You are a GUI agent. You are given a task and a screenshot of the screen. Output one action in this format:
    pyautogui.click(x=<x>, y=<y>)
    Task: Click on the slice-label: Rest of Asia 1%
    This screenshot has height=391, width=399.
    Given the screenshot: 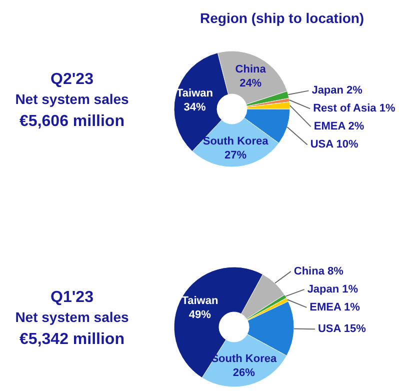 What is the action you would take?
    pyautogui.click(x=354, y=108)
    